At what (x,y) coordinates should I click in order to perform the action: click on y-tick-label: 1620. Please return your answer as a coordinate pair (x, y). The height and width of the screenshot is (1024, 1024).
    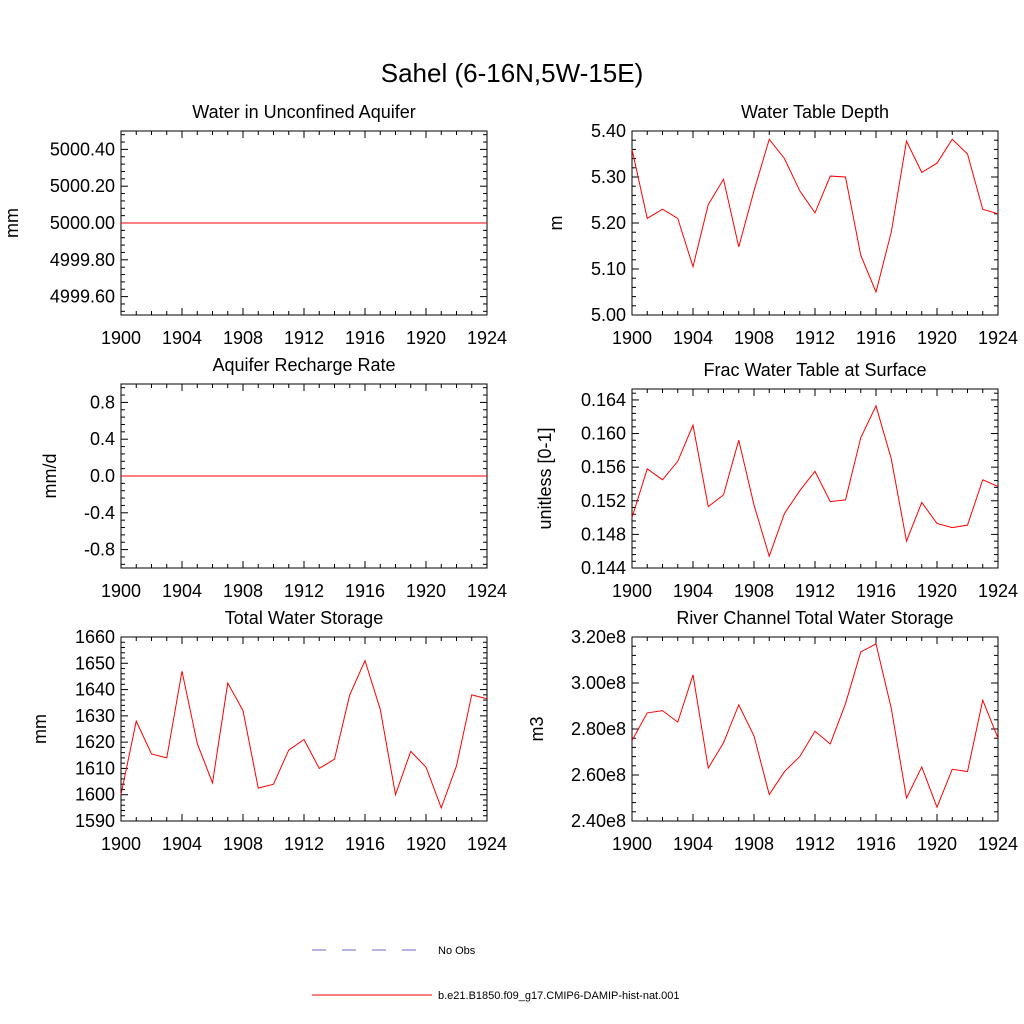
    Looking at the image, I should click on (95, 742).